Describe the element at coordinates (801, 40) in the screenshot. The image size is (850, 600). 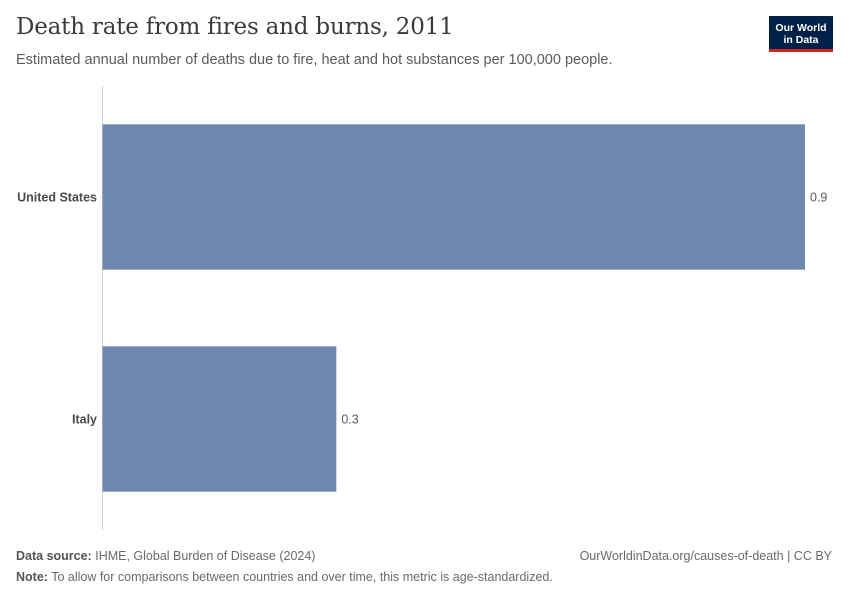
I see `logo-line-2: in Data` at that location.